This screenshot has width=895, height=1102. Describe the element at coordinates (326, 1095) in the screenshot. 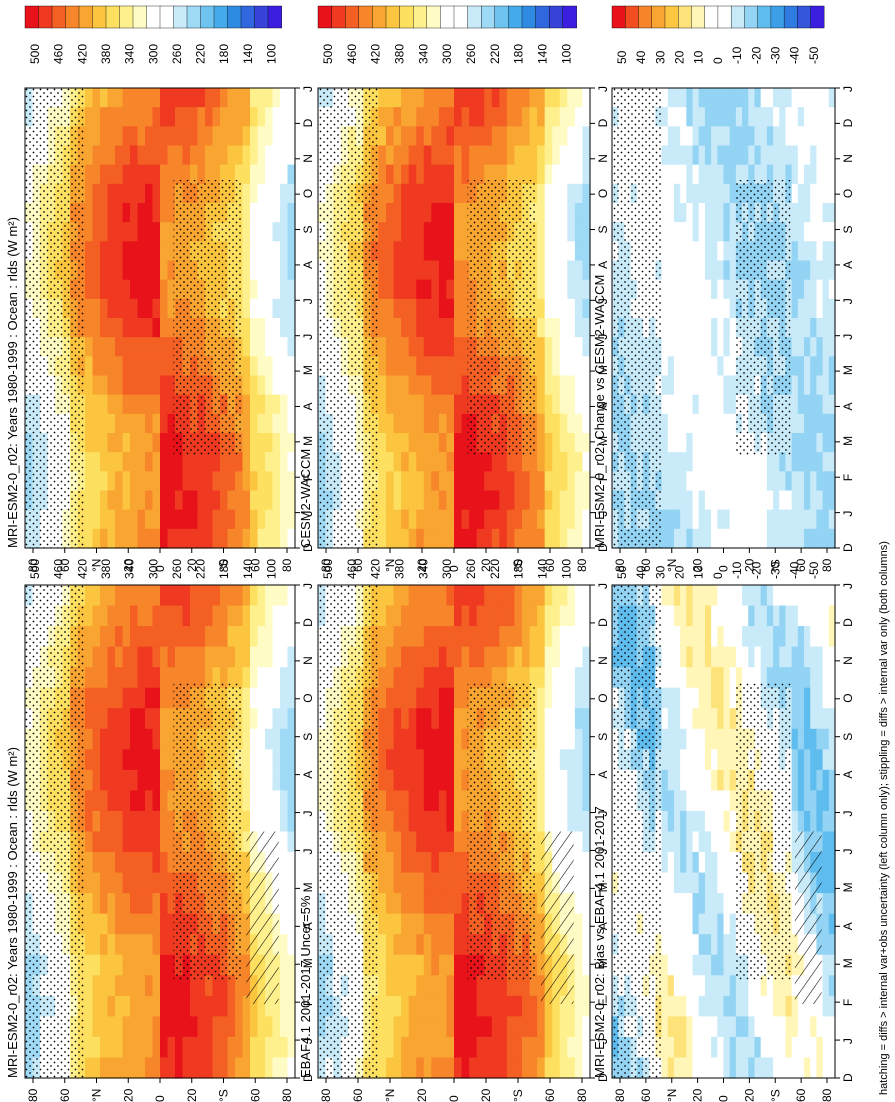

I see `y-tick-label: 80` at that location.